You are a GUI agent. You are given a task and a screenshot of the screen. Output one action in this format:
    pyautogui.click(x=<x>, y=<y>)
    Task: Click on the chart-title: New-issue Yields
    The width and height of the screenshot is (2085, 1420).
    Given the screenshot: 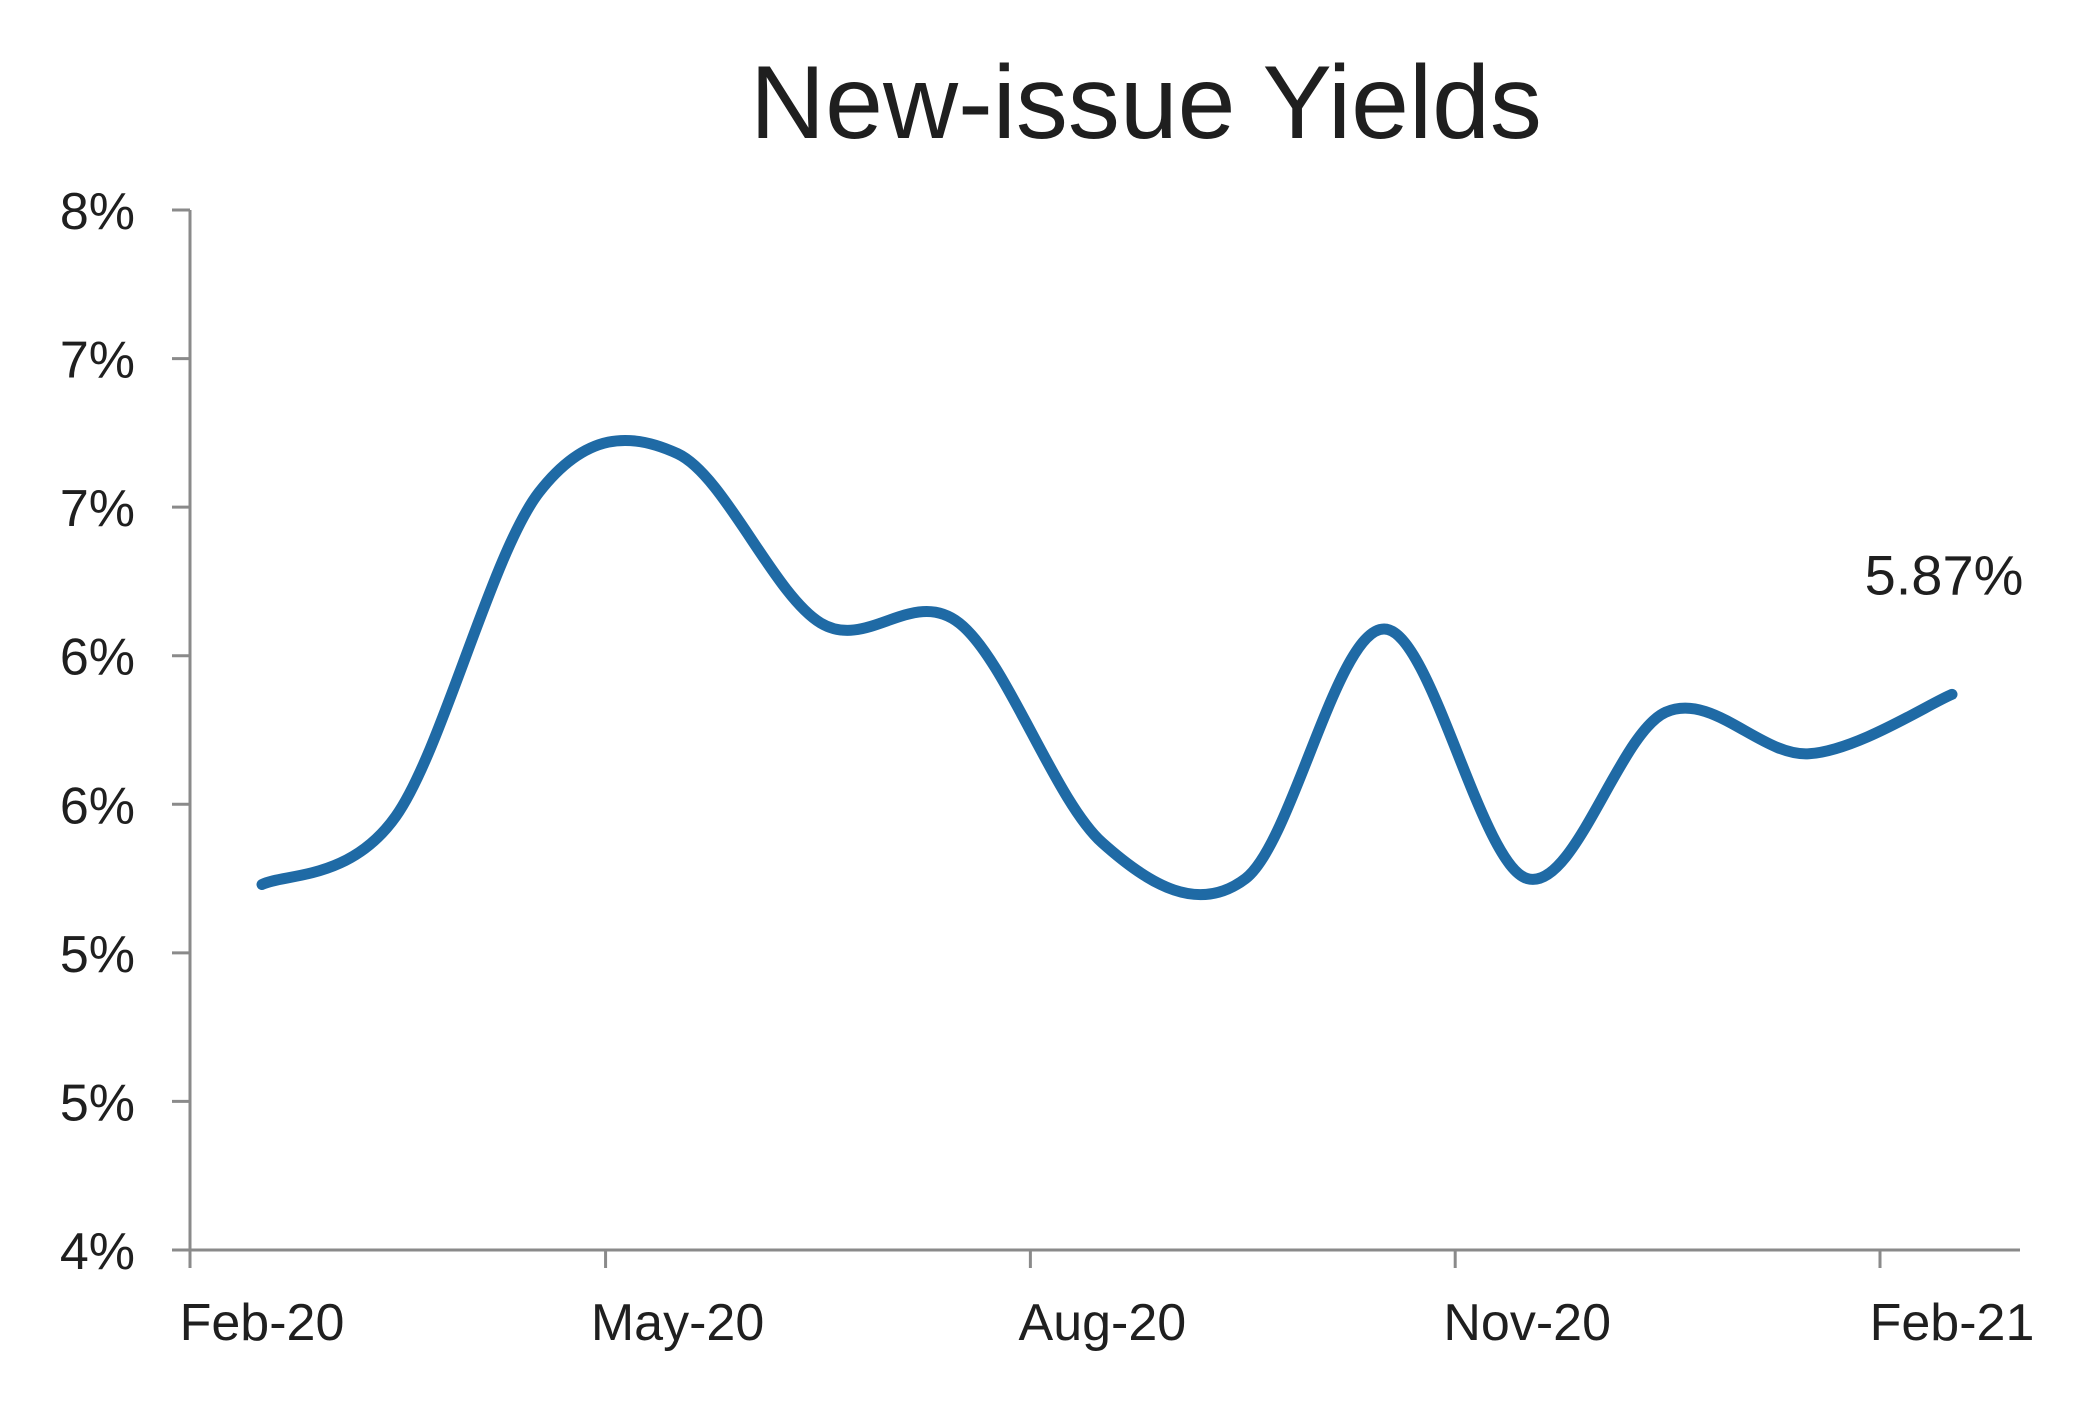 What is the action you would take?
    pyautogui.click(x=1146, y=103)
    